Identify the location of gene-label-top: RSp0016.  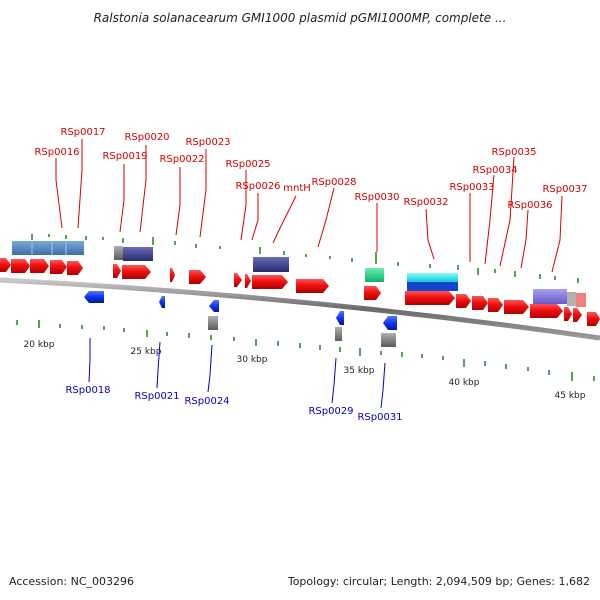
(56, 152).